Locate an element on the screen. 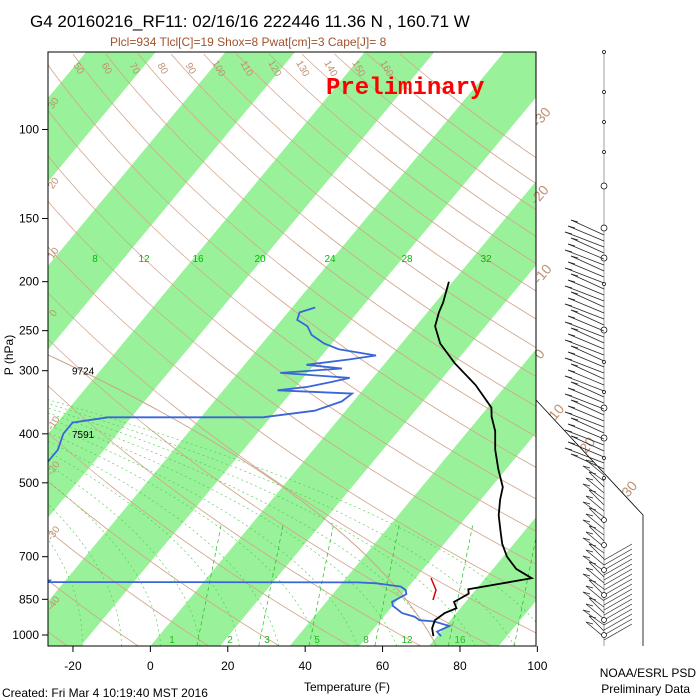 The image size is (700, 700). temperature-trace is located at coordinates (483, 459).